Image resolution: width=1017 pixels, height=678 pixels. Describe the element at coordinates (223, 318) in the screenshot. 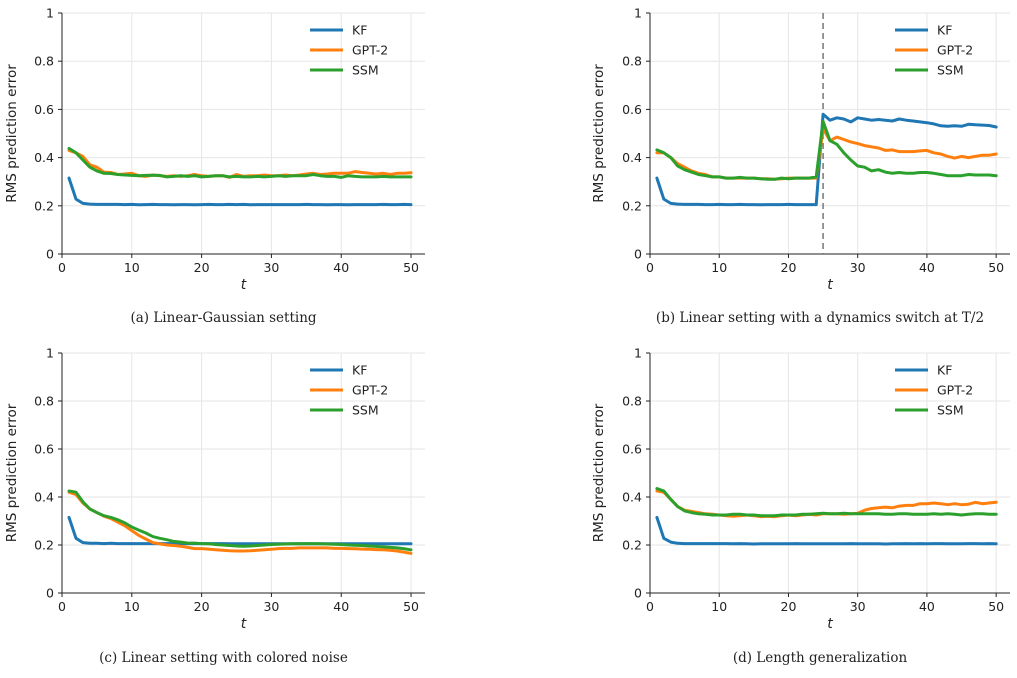

I see `panel-caption: (a) Linear-Gaussian setting` at that location.